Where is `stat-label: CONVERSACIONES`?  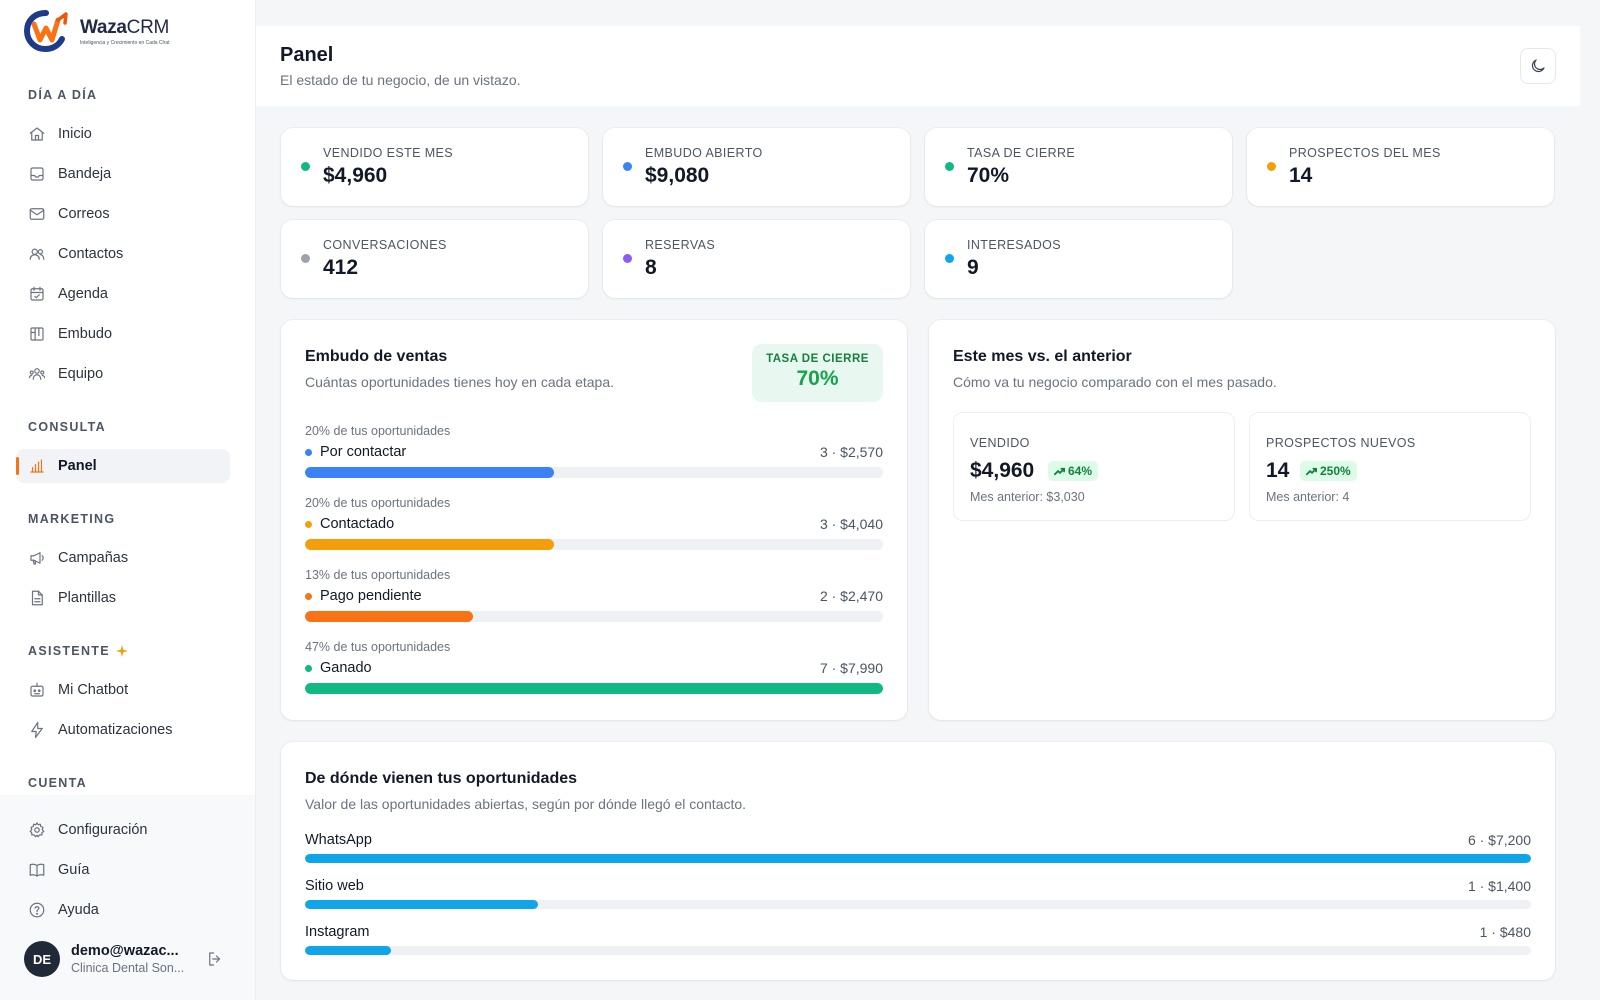 stat-label: CONVERSACIONES is located at coordinates (385, 245).